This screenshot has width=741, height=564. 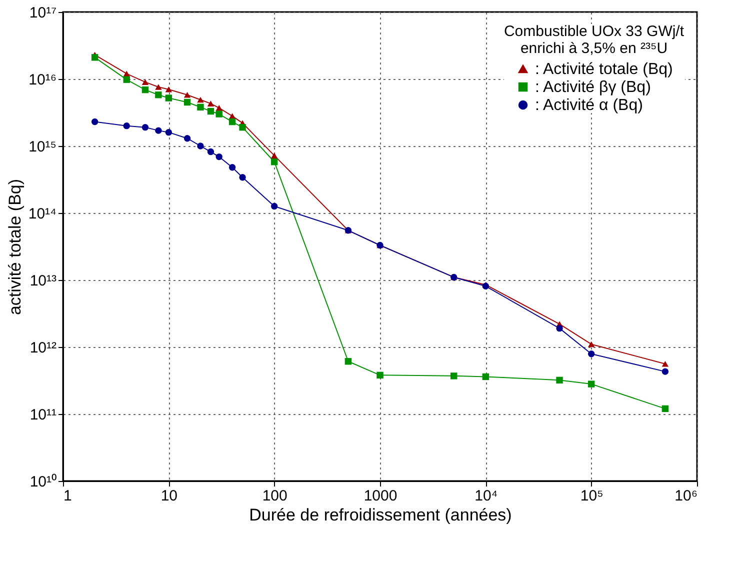 What do you see at coordinates (592, 496) in the screenshot?
I see `x-tick-label: 10⁵` at bounding box center [592, 496].